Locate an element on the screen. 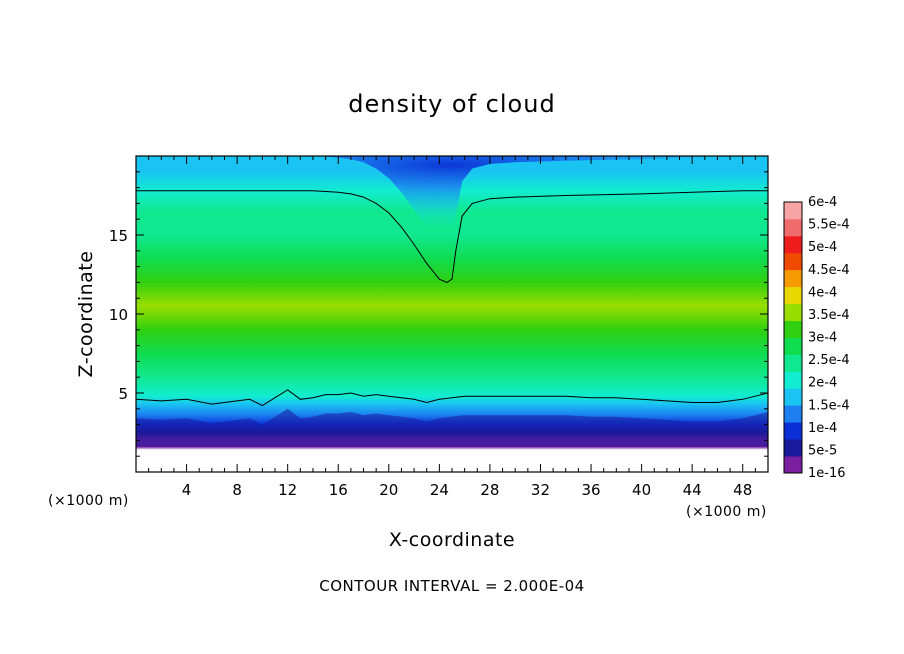  low-density-dip is located at coordinates (452, 202).